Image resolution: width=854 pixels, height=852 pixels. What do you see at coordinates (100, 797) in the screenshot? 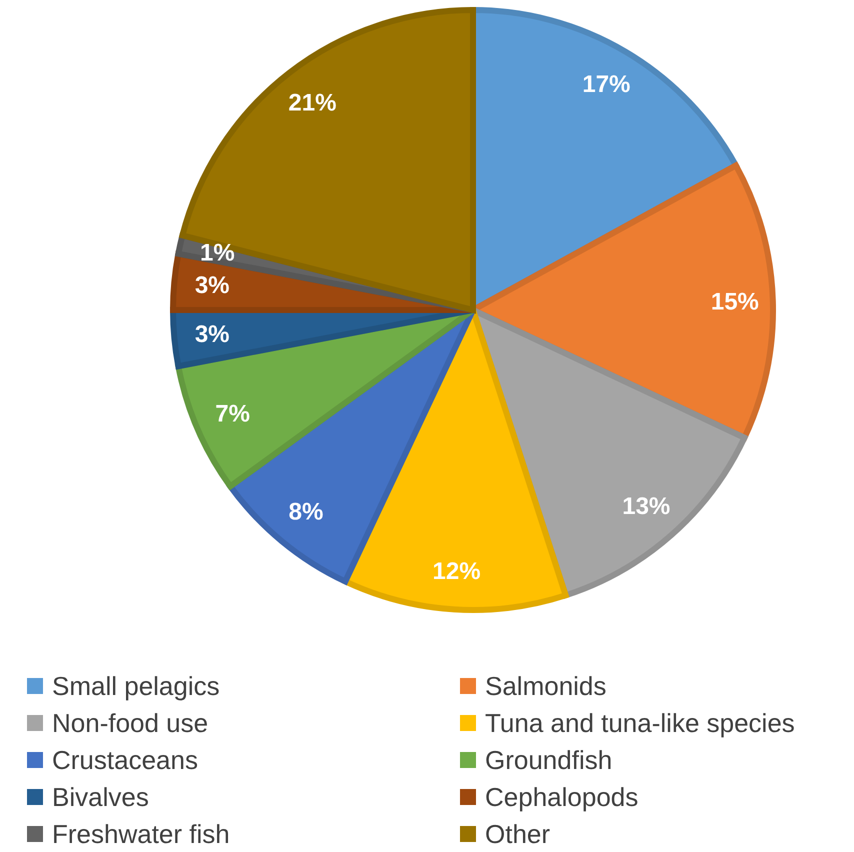
I see `legend-label: Bivalves` at bounding box center [100, 797].